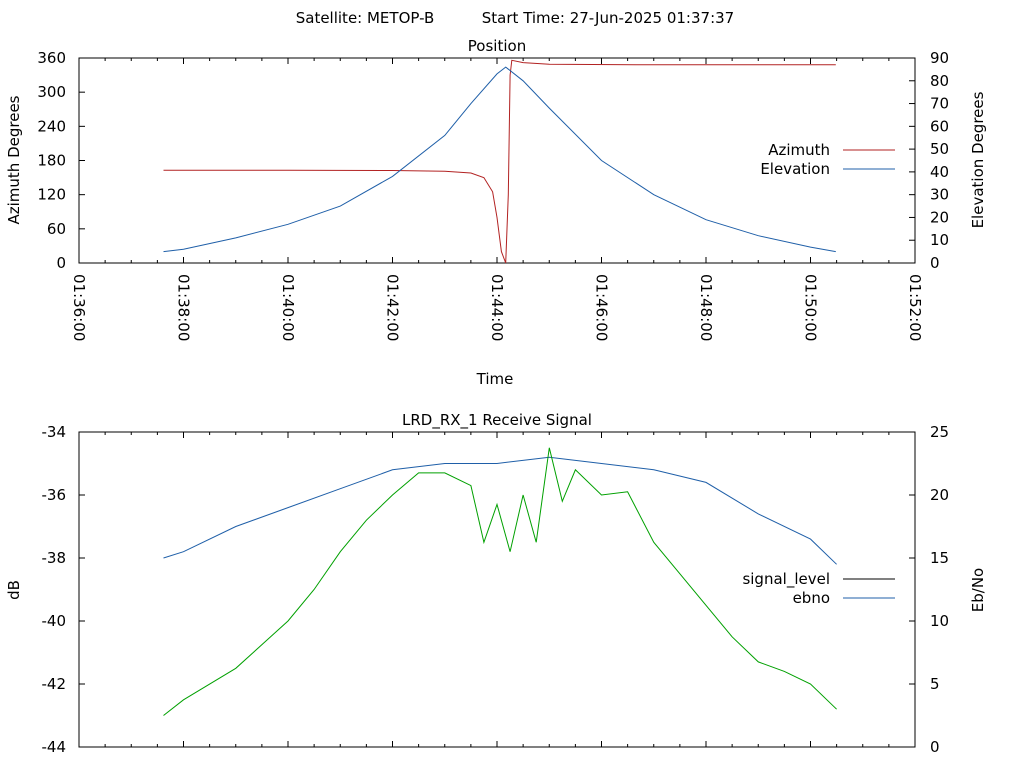 This screenshot has width=1024, height=768. What do you see at coordinates (978, 159) in the screenshot?
I see `position-y2-axis-label: Elevation Degrees` at bounding box center [978, 159].